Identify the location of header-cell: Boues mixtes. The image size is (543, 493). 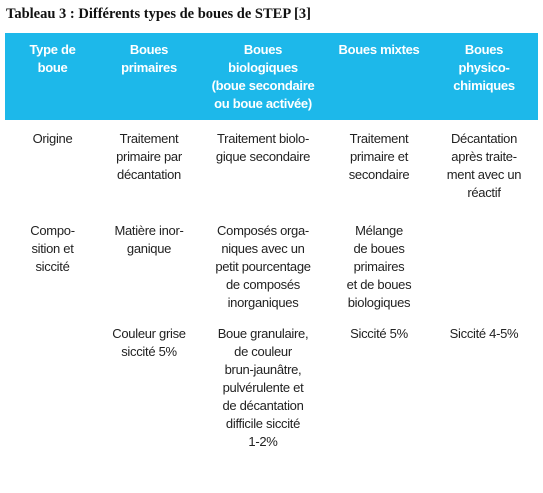
(379, 76).